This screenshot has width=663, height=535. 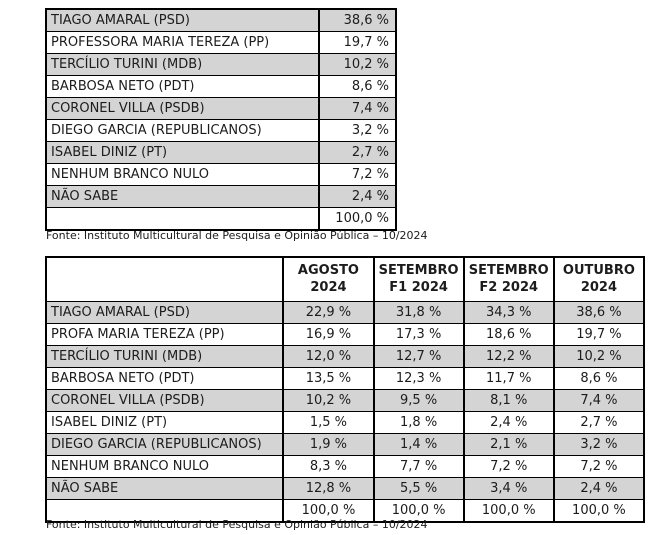 I want to click on percentage-value: 1,5 %, so click(x=328, y=422).